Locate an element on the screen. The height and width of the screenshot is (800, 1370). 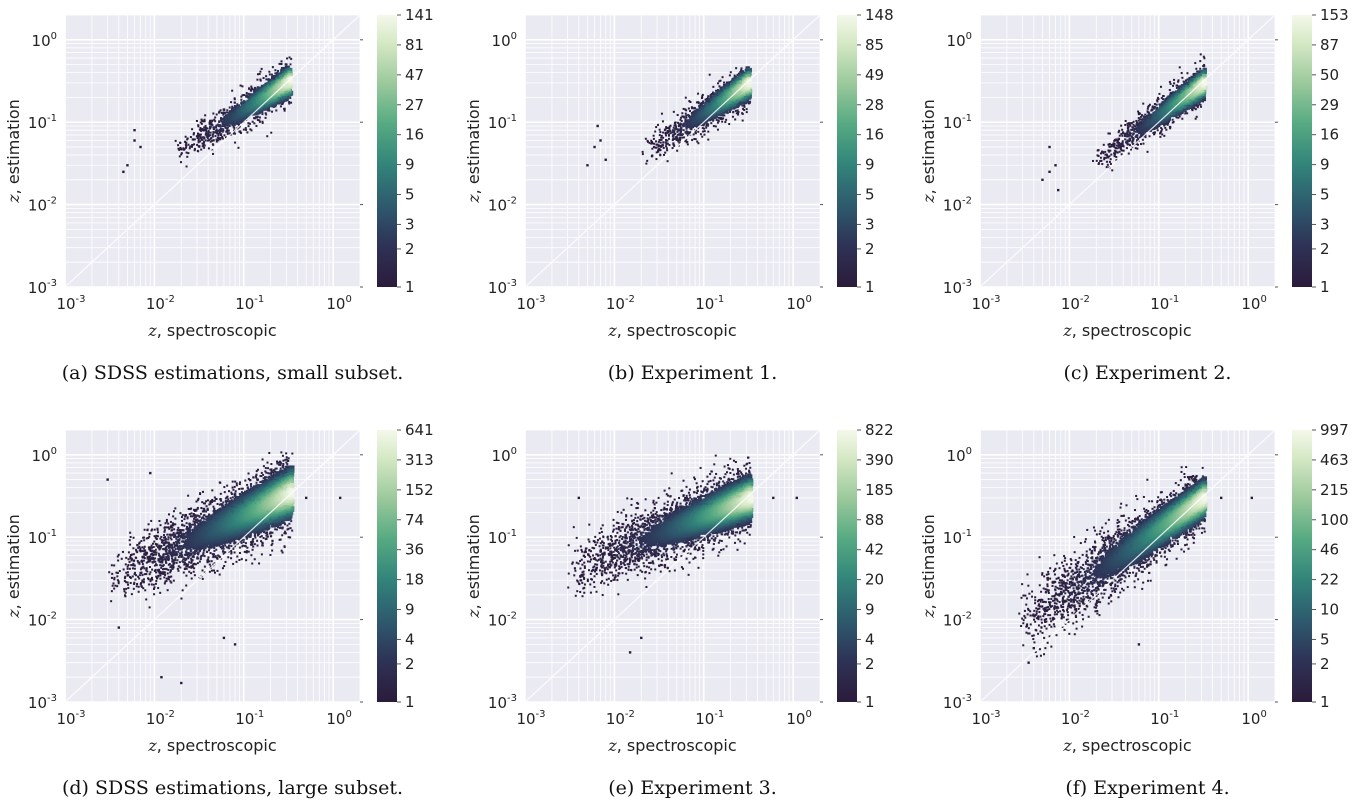
outlier-point is located at coordinates (1055, 165).